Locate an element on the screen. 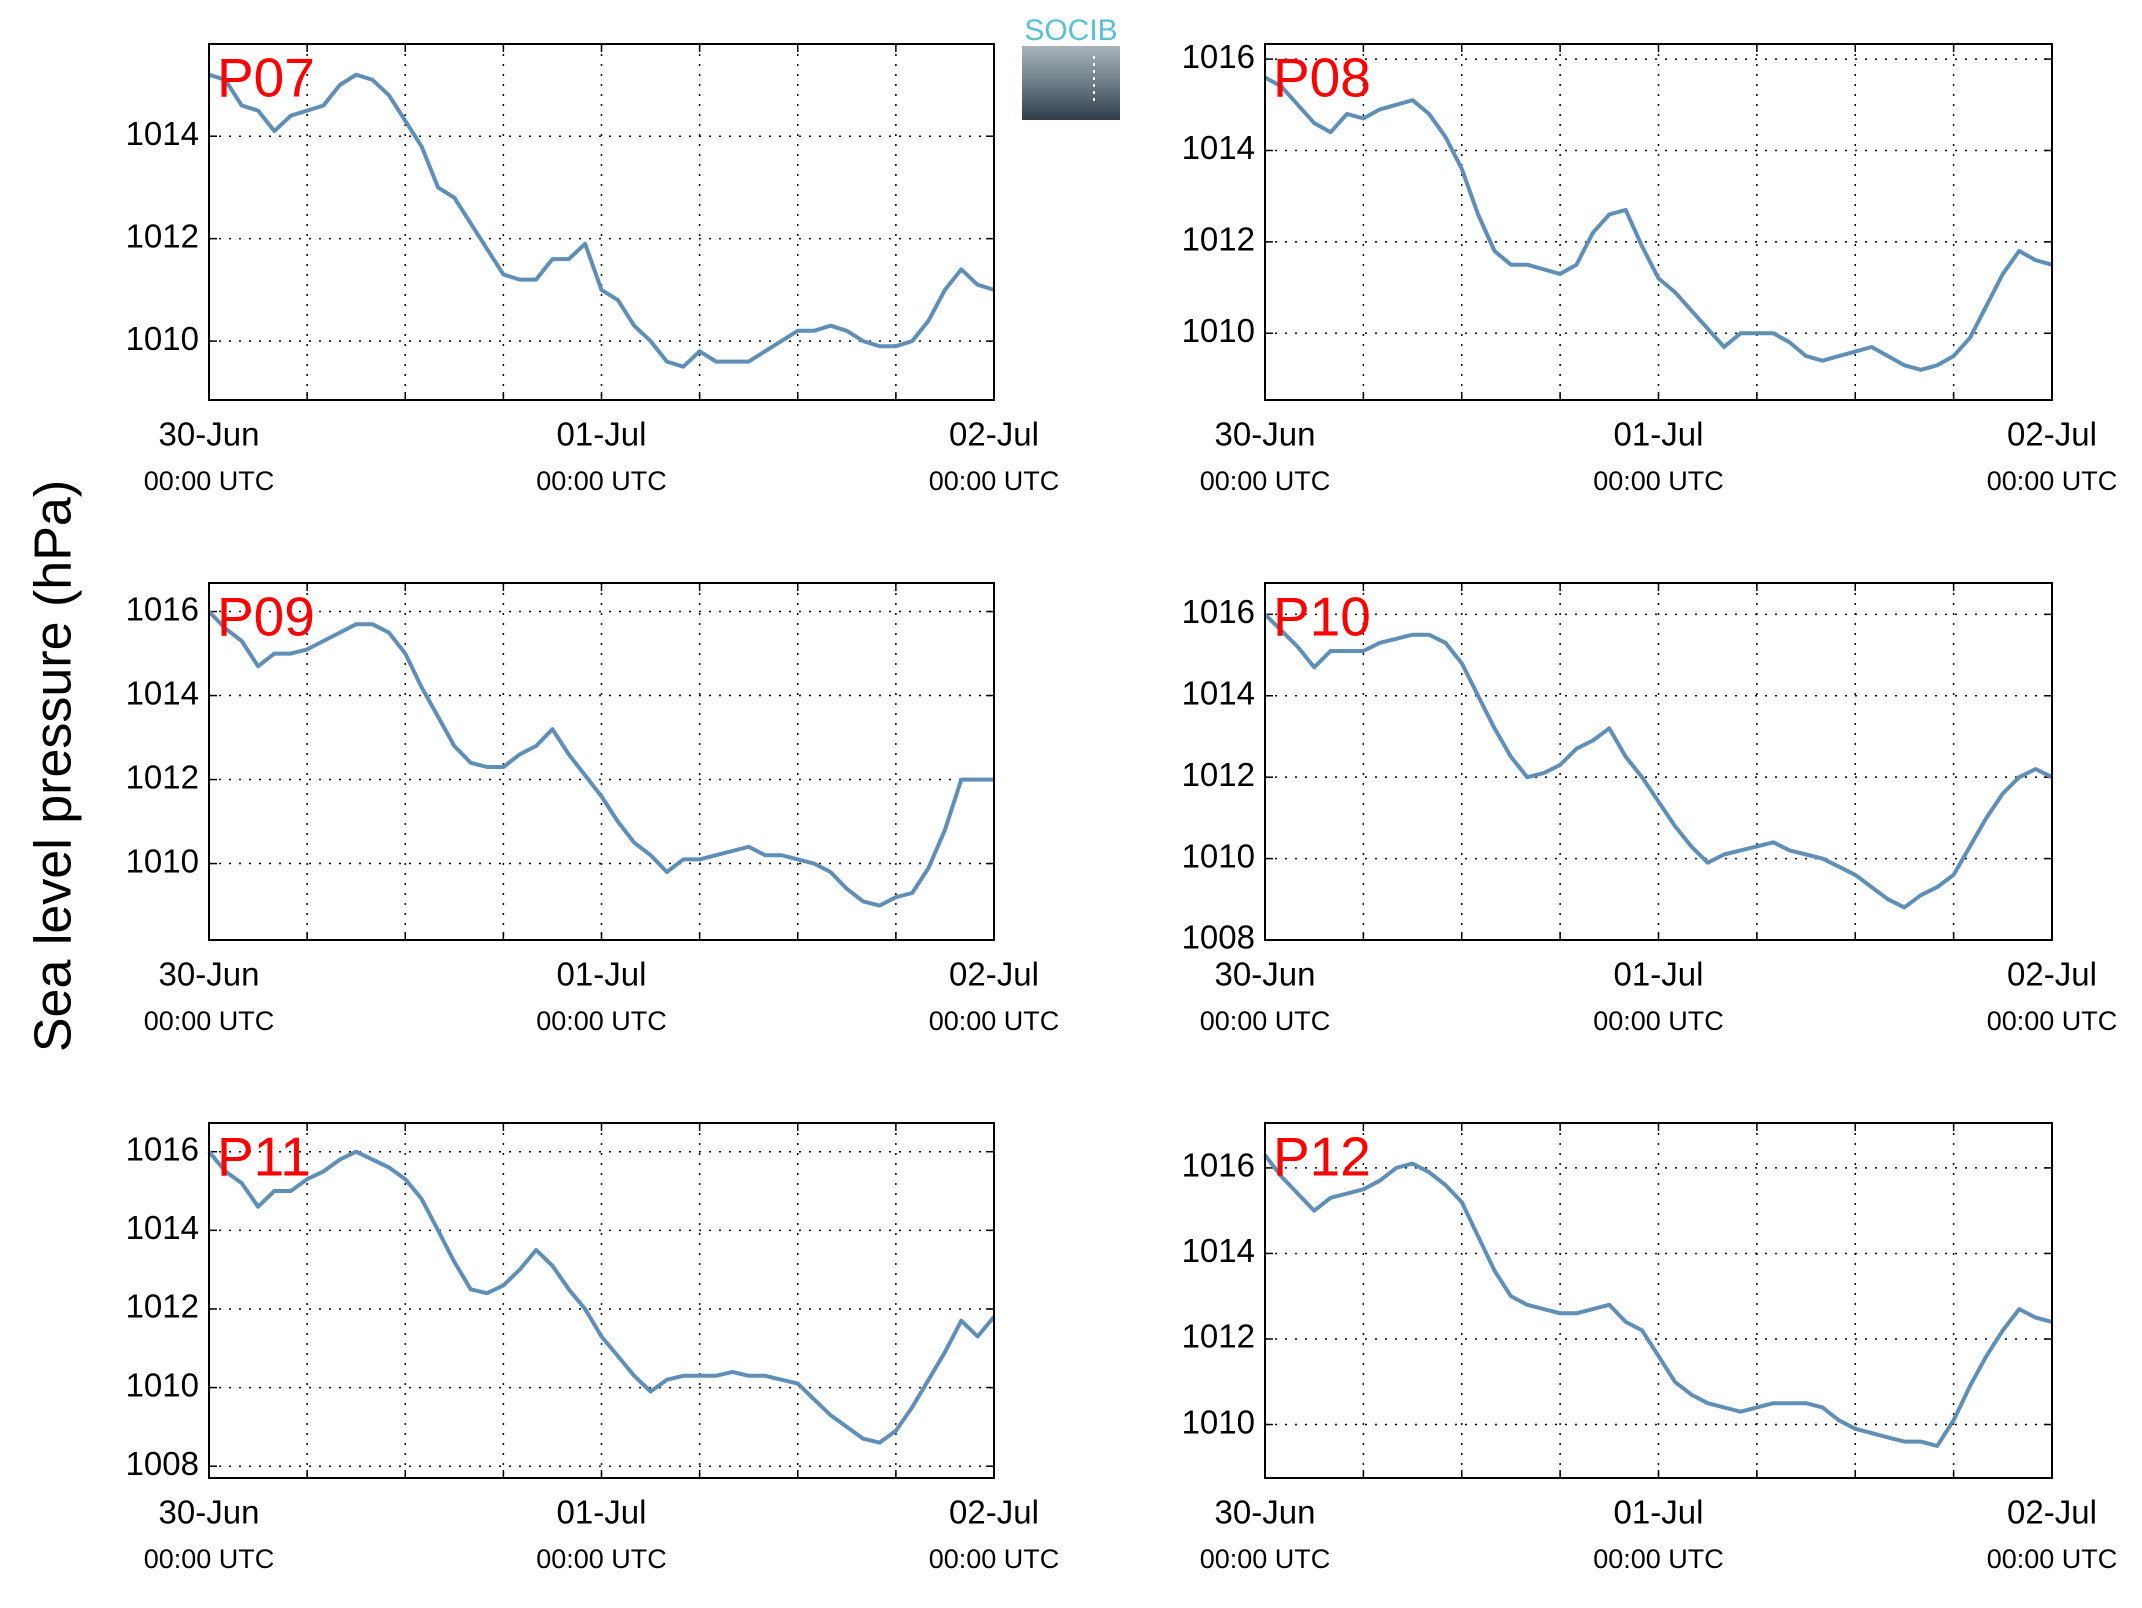  logo-text: SOCIB is located at coordinates (1070, 30).